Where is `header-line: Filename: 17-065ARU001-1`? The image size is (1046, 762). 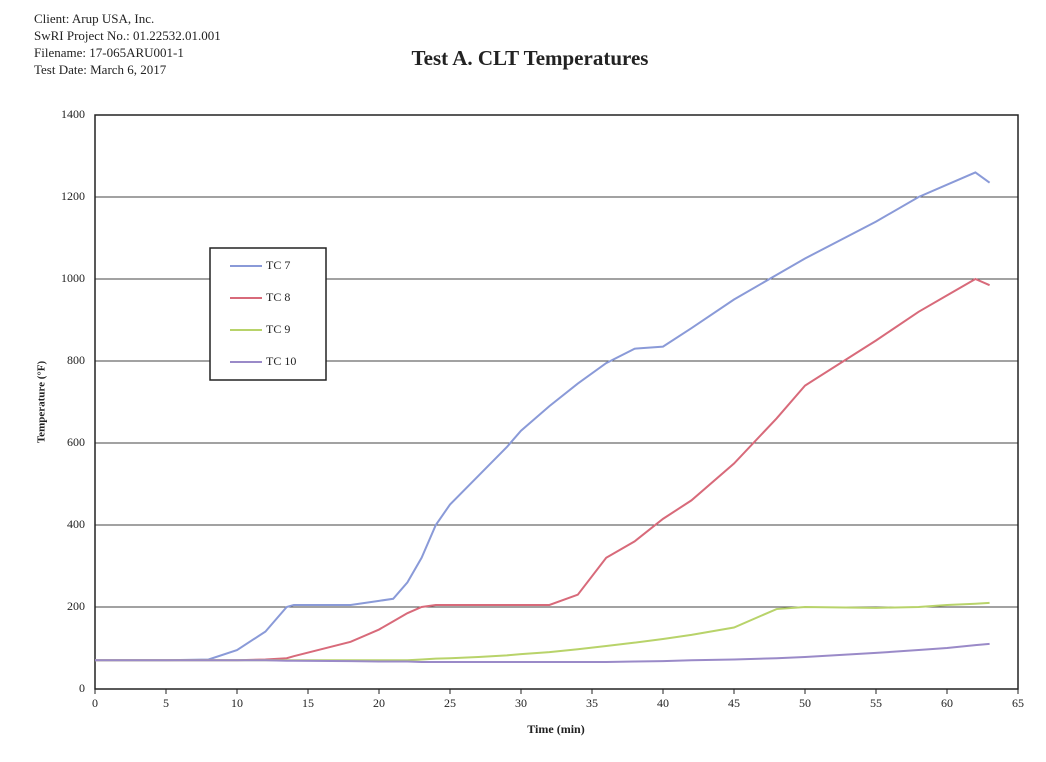 header-line: Filename: 17-065ARU001-1 is located at coordinates (109, 52).